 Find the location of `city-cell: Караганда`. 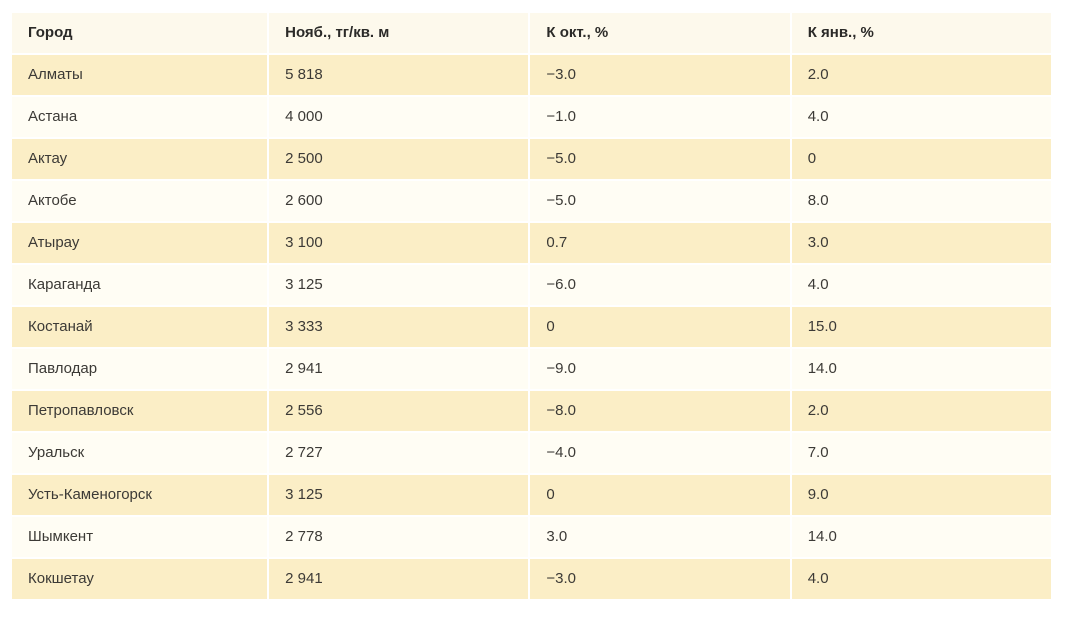

city-cell: Караганда is located at coordinates (139, 285).